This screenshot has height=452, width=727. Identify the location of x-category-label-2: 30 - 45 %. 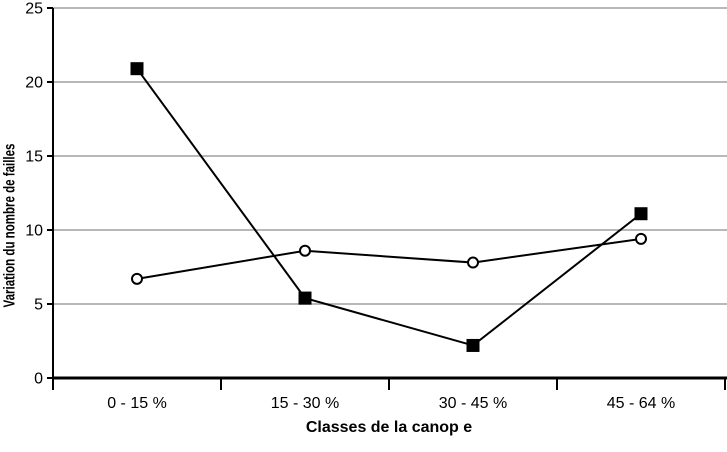
(473, 403).